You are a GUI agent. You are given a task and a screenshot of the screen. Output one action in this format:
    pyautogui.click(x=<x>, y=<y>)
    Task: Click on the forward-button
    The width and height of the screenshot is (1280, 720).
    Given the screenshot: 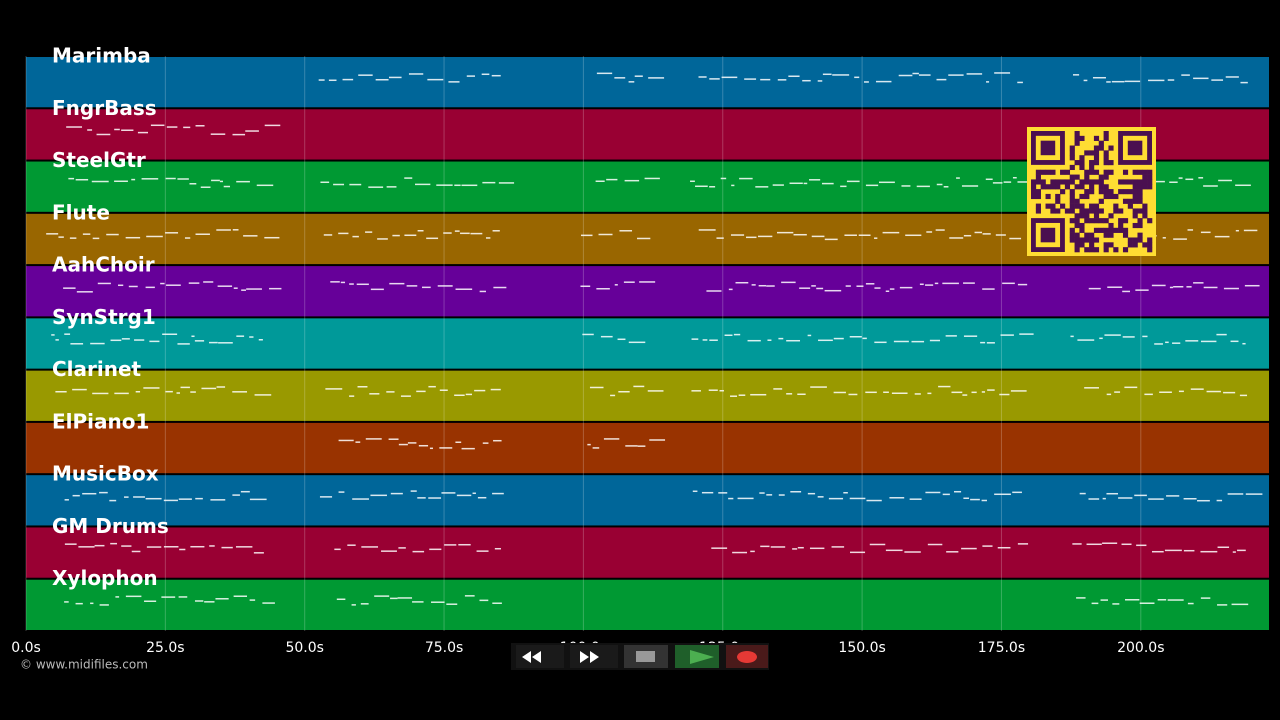 What is the action you would take?
    pyautogui.click(x=594, y=656)
    